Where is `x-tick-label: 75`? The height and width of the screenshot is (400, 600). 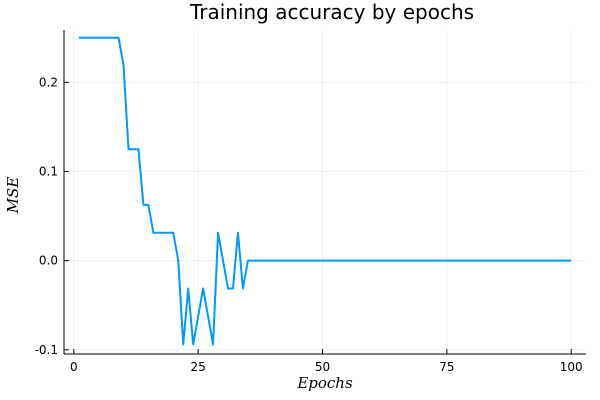 x-tick-label: 75 is located at coordinates (446, 367).